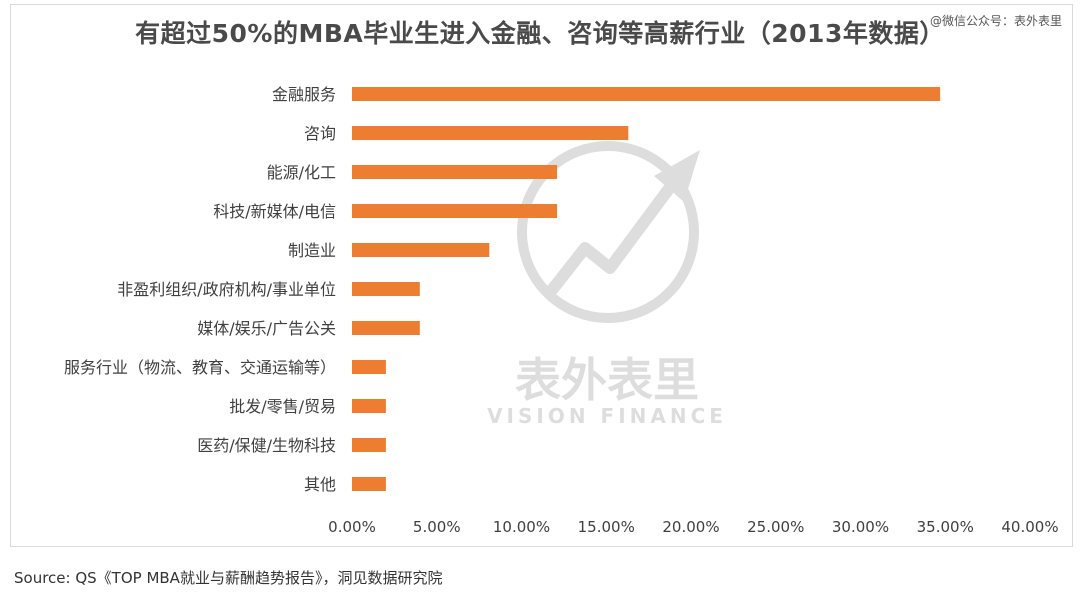  Describe the element at coordinates (521, 527) in the screenshot. I see `x-tick-label: 10.00%` at that location.